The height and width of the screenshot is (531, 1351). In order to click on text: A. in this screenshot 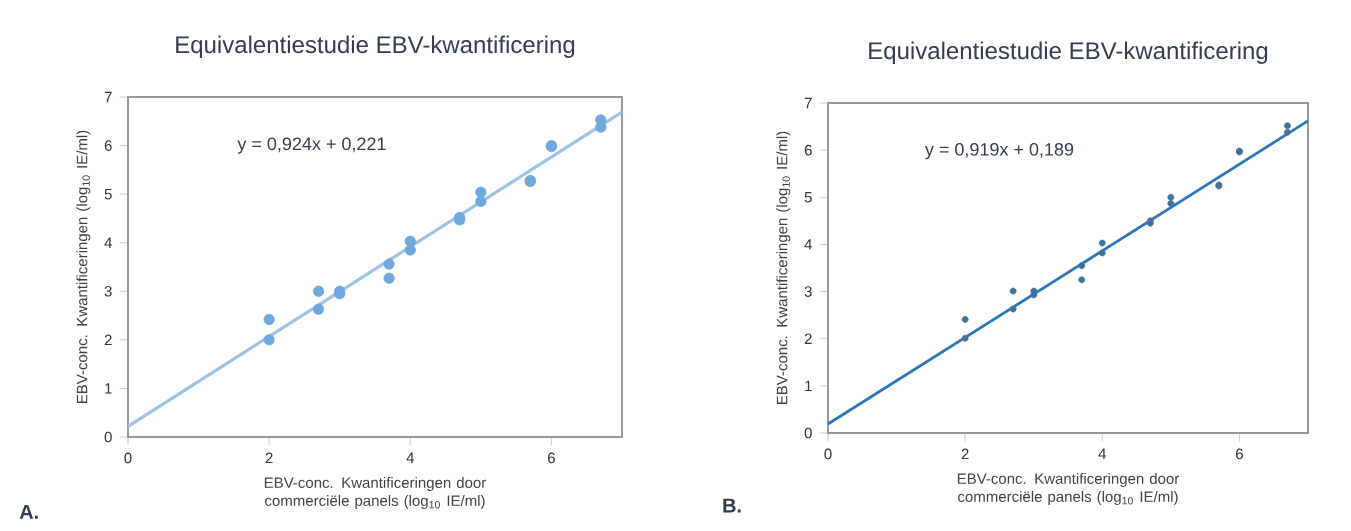, I will do `click(28, 511)`.